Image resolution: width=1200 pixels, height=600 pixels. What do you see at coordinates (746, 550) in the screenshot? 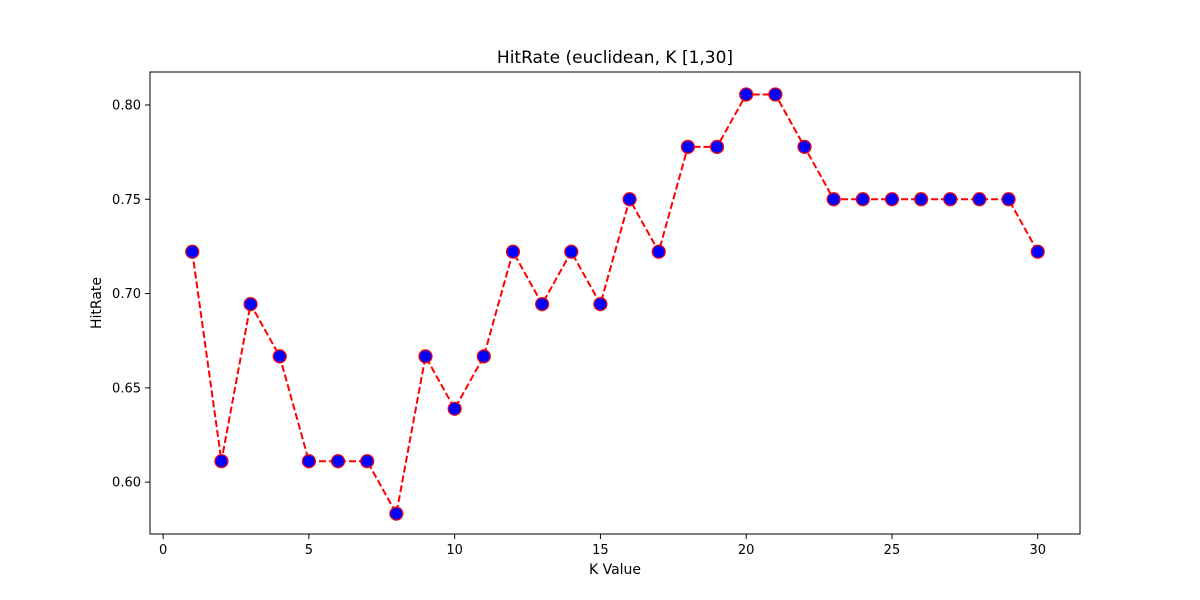
I see `x-tick-label: 20` at bounding box center [746, 550].